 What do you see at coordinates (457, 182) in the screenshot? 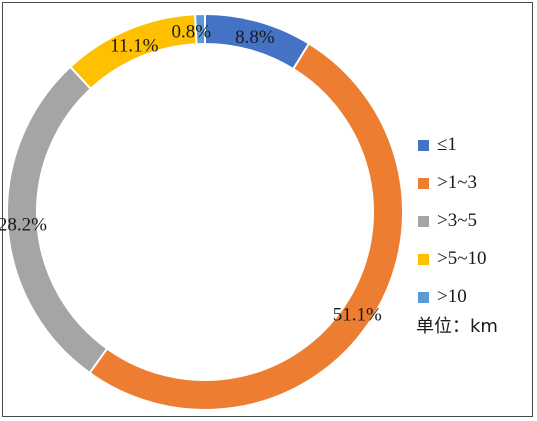
I see `legend-label: >1~3` at bounding box center [457, 182].